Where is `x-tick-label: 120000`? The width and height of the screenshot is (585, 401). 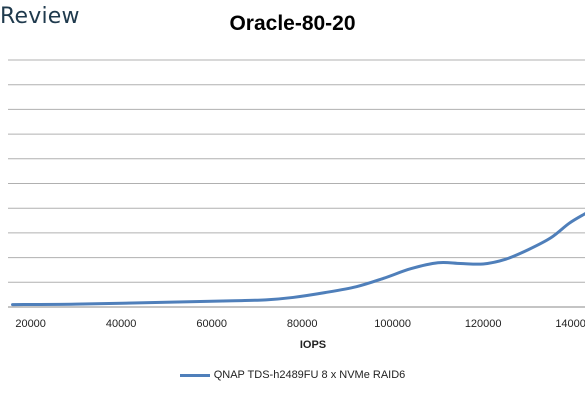
x-tick-label: 120000 is located at coordinates (483, 324).